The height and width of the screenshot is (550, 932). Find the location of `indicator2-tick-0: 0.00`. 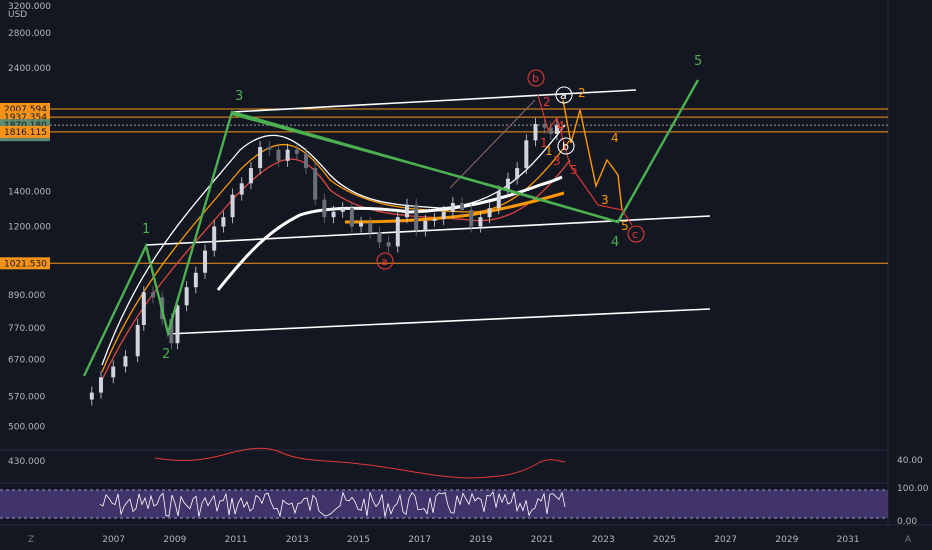

indicator2-tick-0: 0.00 is located at coordinates (907, 522).